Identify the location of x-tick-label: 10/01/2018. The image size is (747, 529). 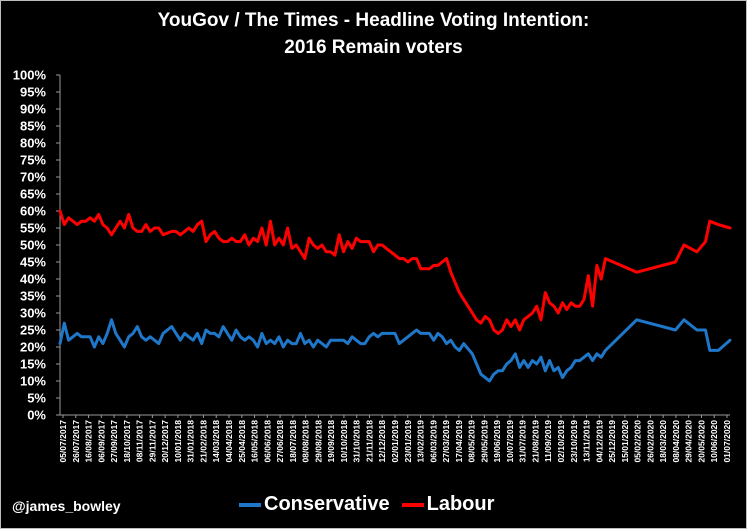
(178, 441).